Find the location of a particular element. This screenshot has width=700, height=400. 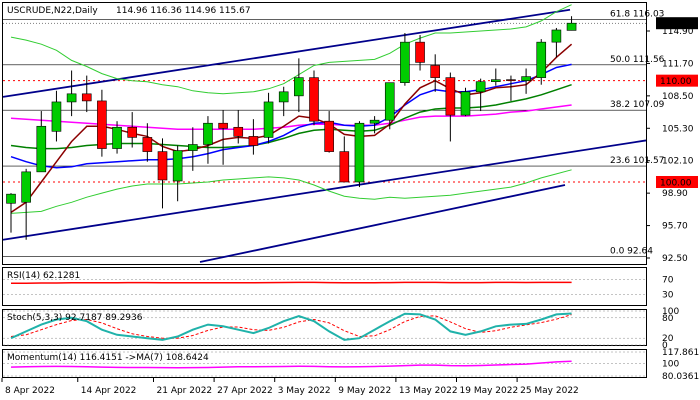

momentum-level-label: 80.0361 is located at coordinates (680, 377).